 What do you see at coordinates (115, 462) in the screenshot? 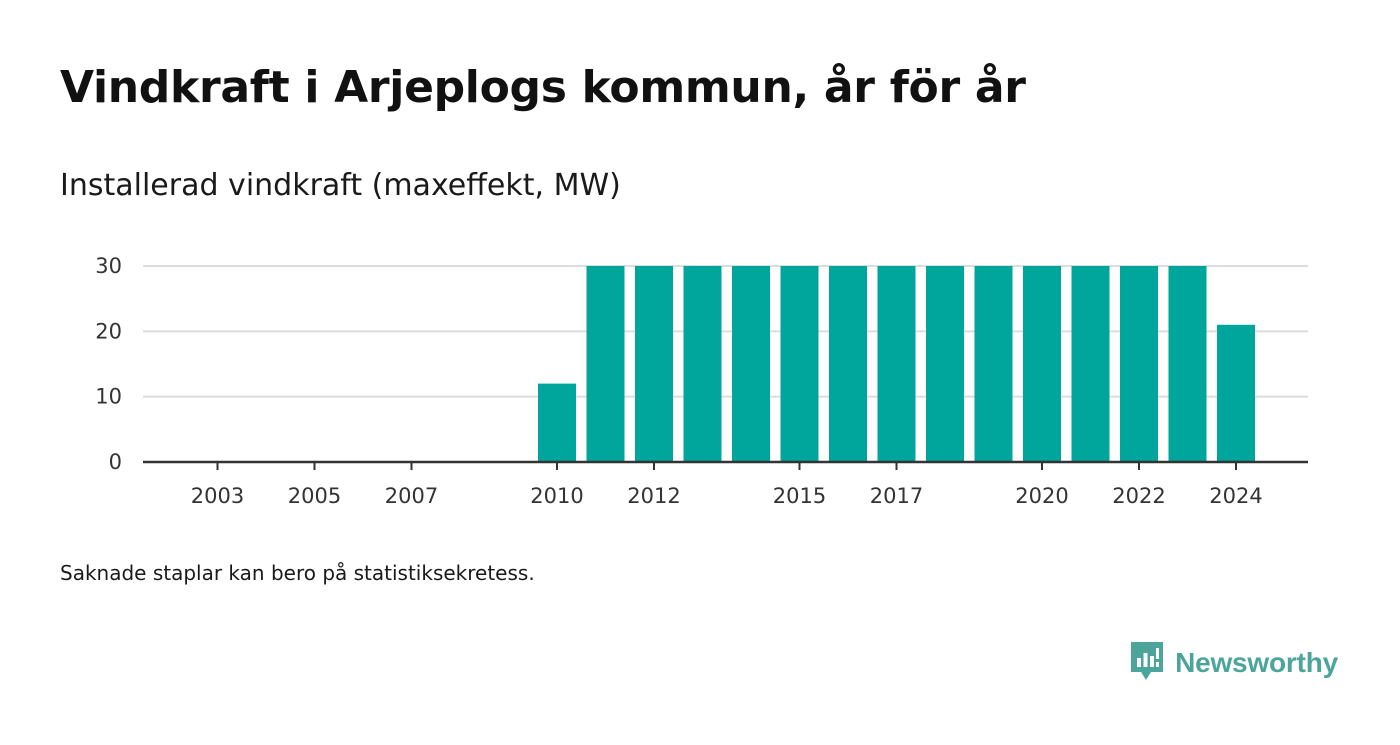
I see `y-tick-label: 0` at bounding box center [115, 462].